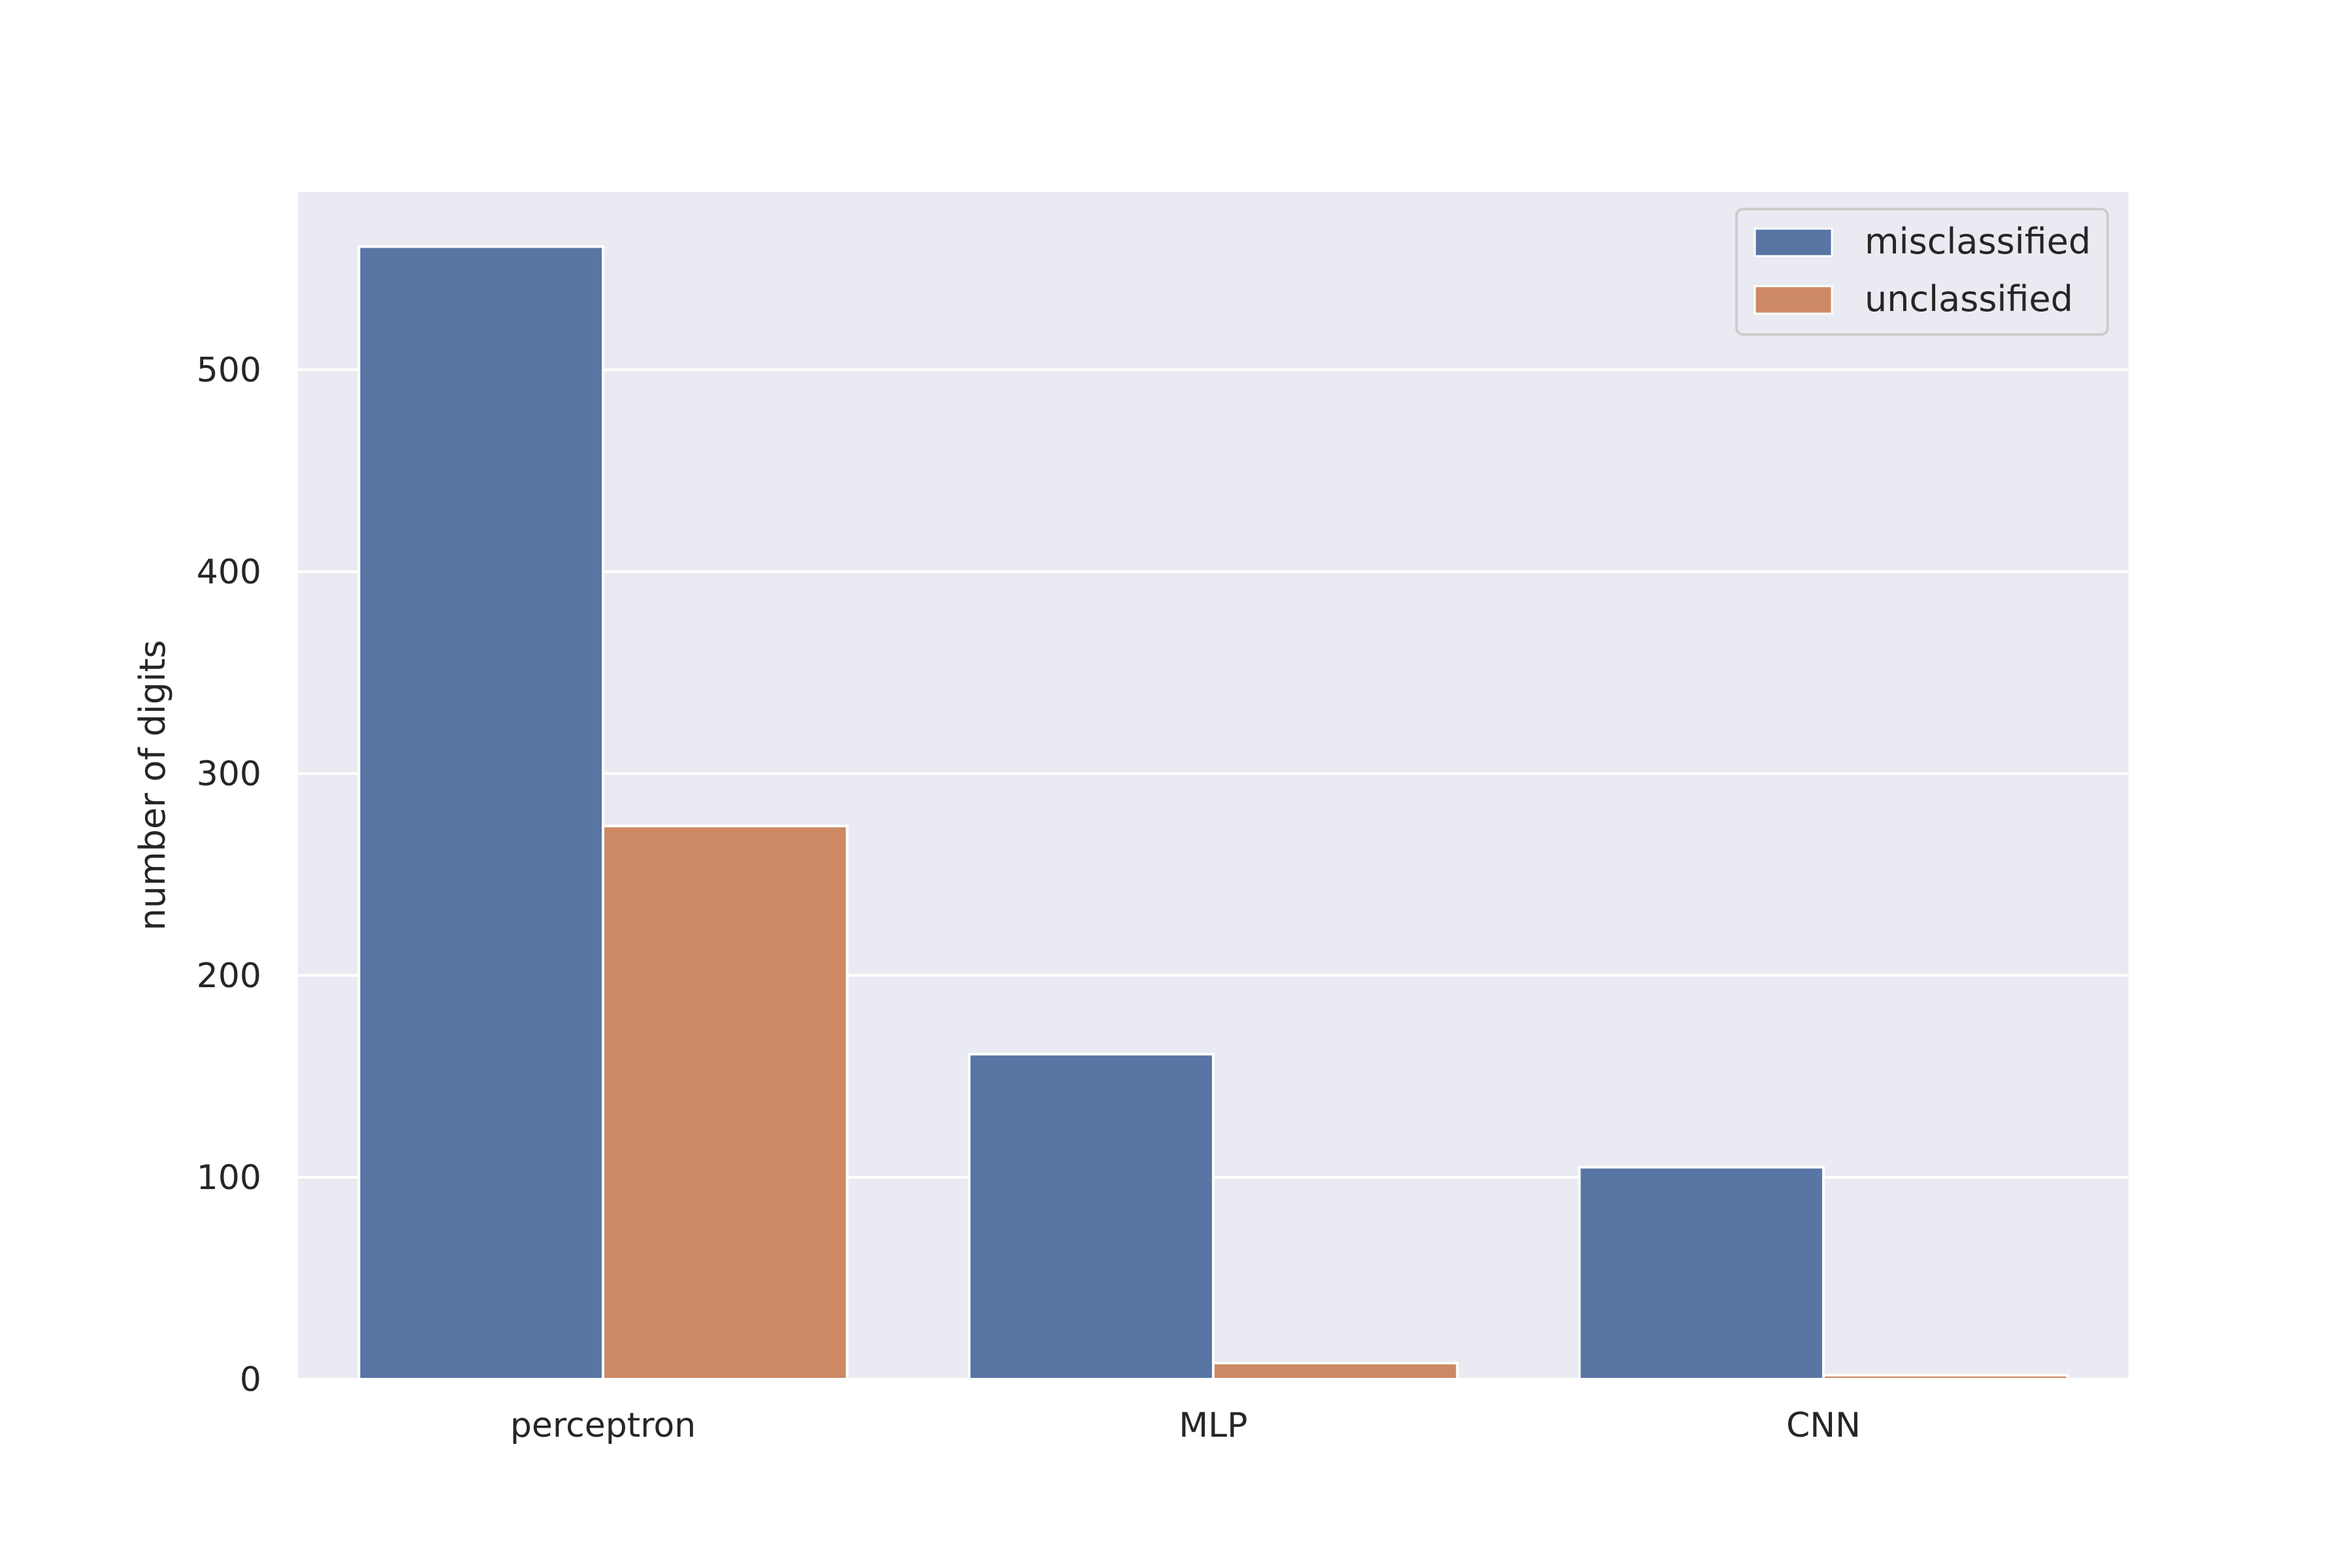  I want to click on y-tick-label: 200, so click(229, 976).